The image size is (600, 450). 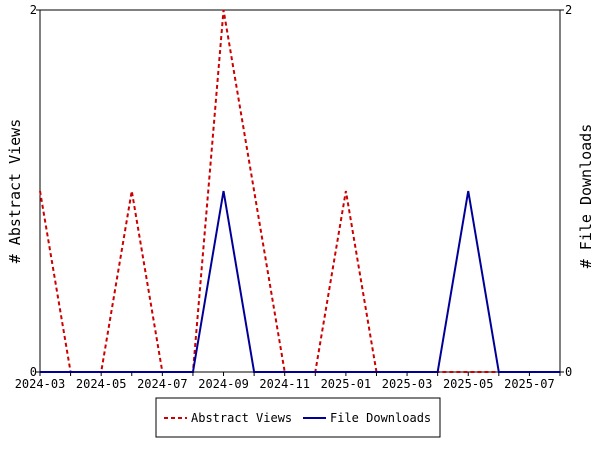 What do you see at coordinates (162, 384) in the screenshot?
I see `x-tick-label: 2024-07` at bounding box center [162, 384].